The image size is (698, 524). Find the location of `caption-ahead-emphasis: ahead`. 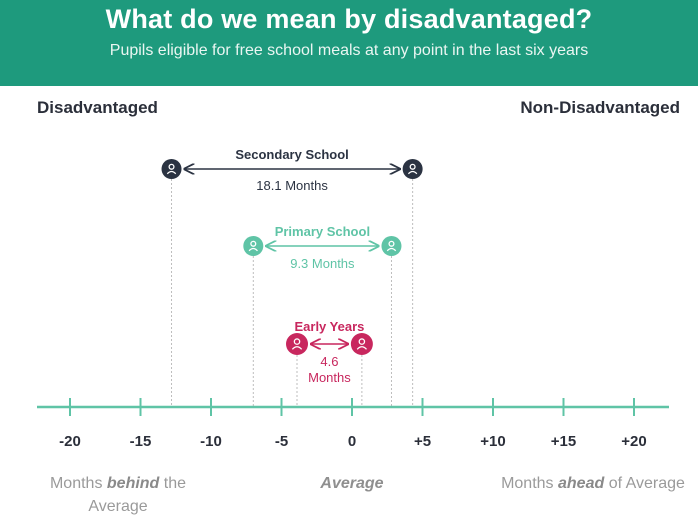

caption-ahead-emphasis: ahead is located at coordinates (581, 483).